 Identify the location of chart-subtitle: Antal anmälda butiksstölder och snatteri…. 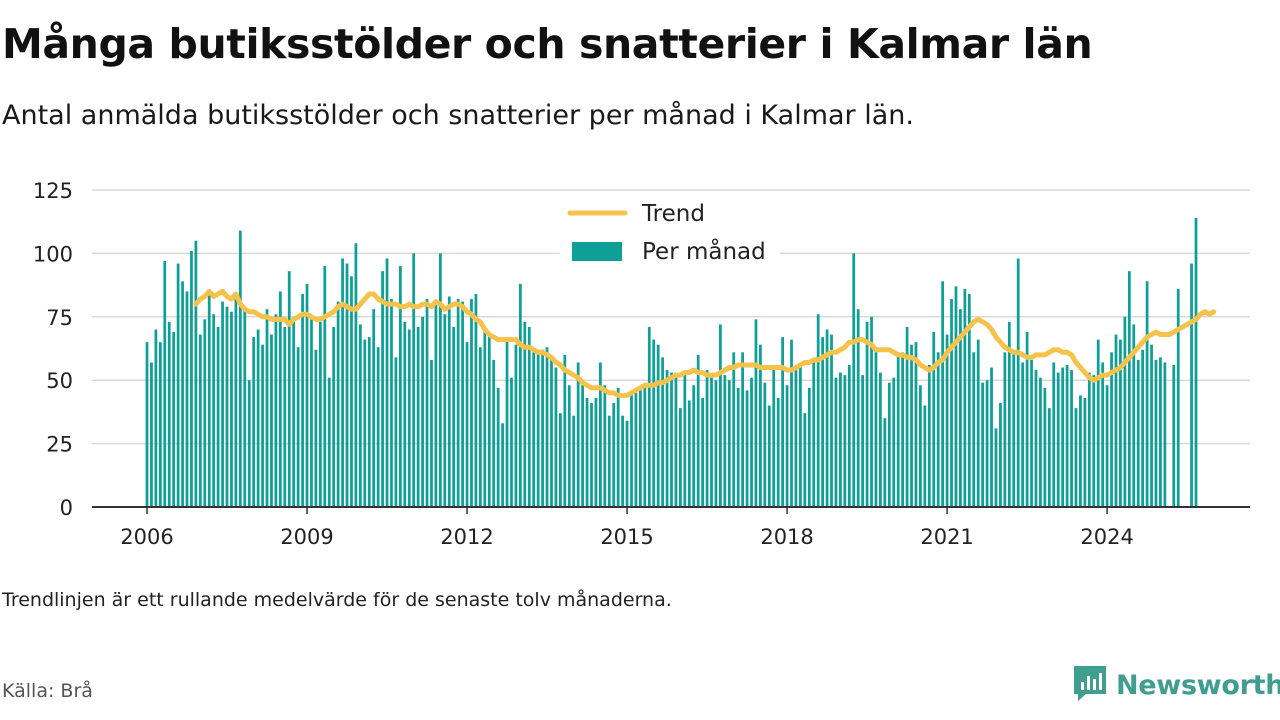
(458, 115).